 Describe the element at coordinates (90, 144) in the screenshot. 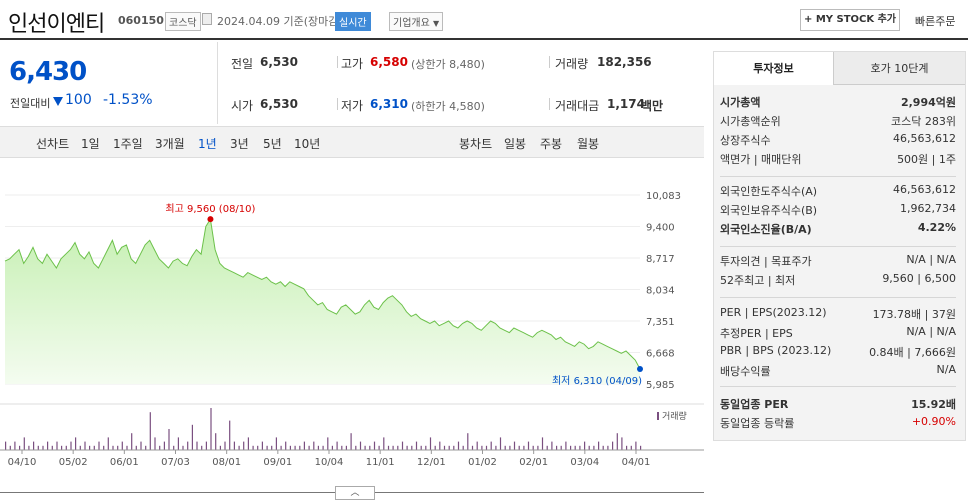

I see `tab-1d: 1일` at that location.